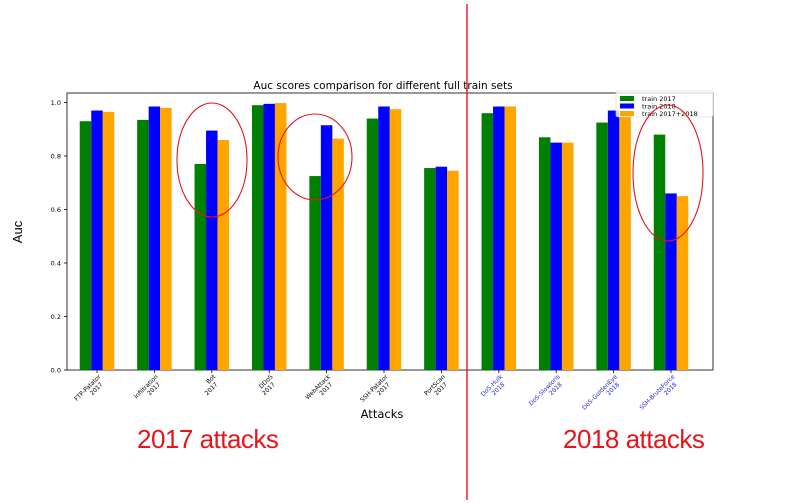  I want to click on y-tick-label: 1.0, so click(56, 103).